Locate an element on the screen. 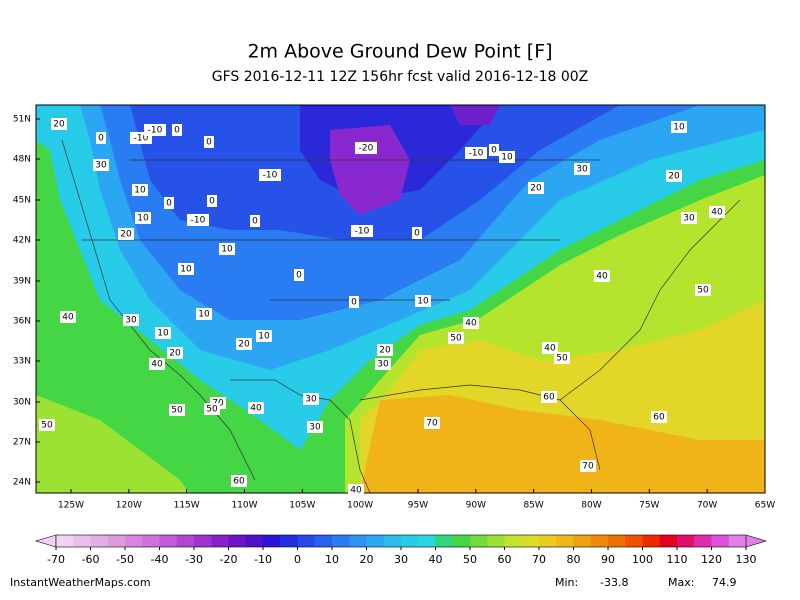  contour-label-text: 70 is located at coordinates (588, 467).